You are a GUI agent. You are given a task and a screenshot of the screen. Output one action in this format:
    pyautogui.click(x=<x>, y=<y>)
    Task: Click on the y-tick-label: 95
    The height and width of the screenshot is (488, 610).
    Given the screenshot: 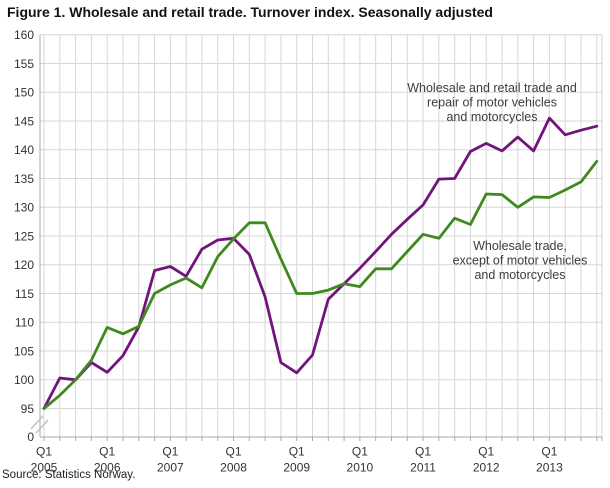 What is the action you would take?
    pyautogui.click(x=28, y=409)
    